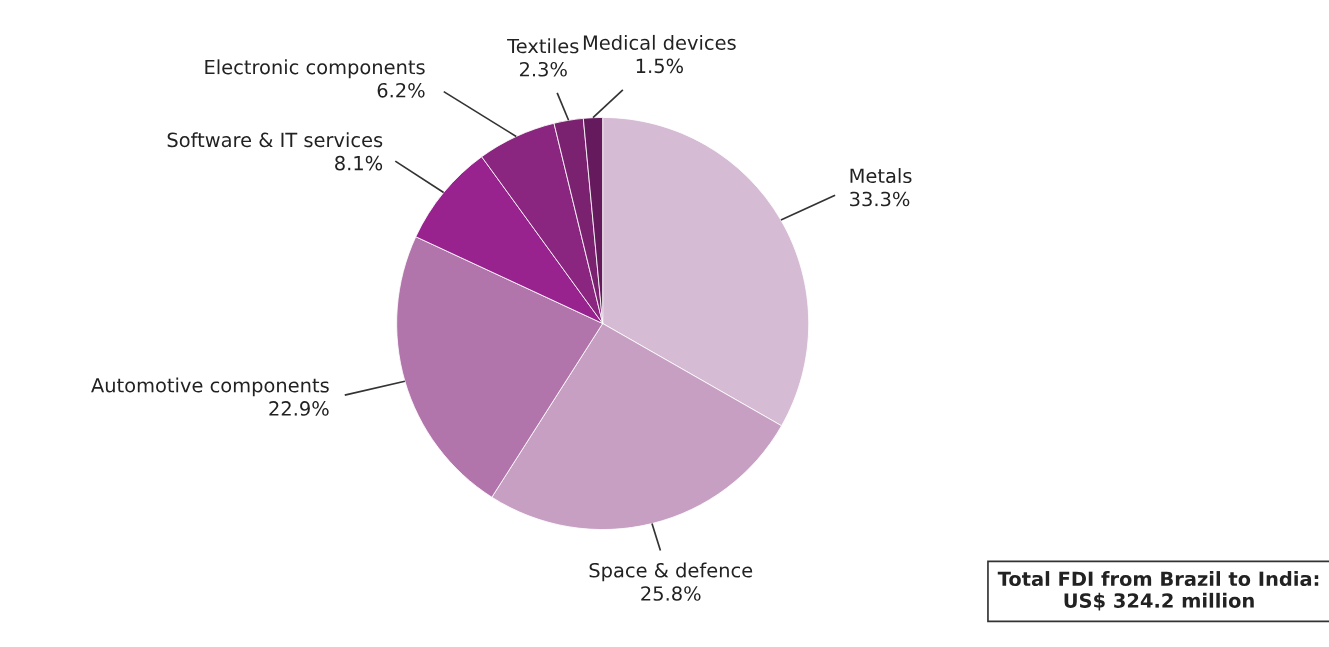  Describe the element at coordinates (671, 593) in the screenshot. I see `data-label: 25.8%` at that location.